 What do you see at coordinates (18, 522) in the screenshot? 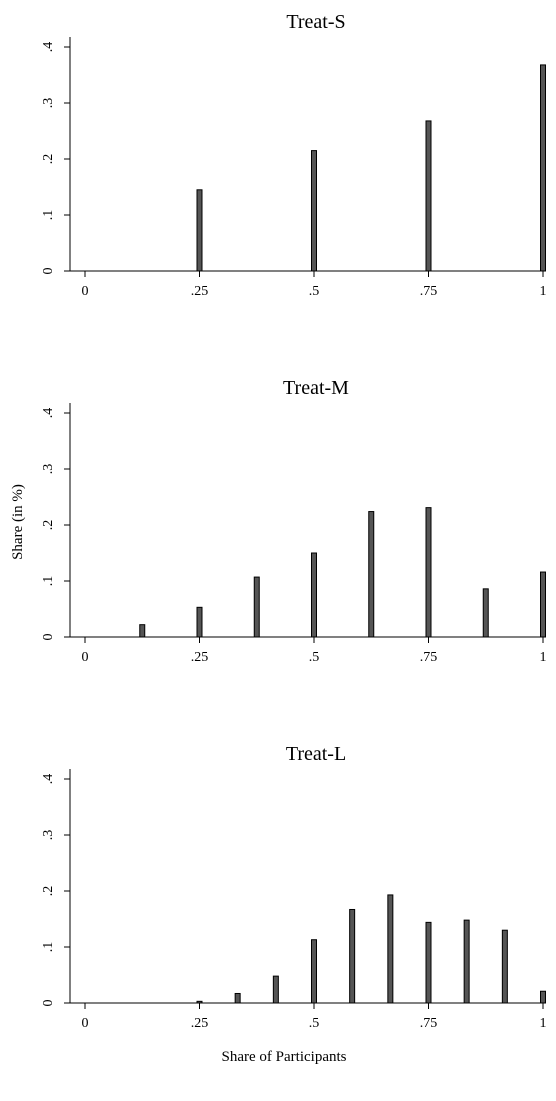
I see `y-axis-label: Share (in %)` at bounding box center [18, 522].